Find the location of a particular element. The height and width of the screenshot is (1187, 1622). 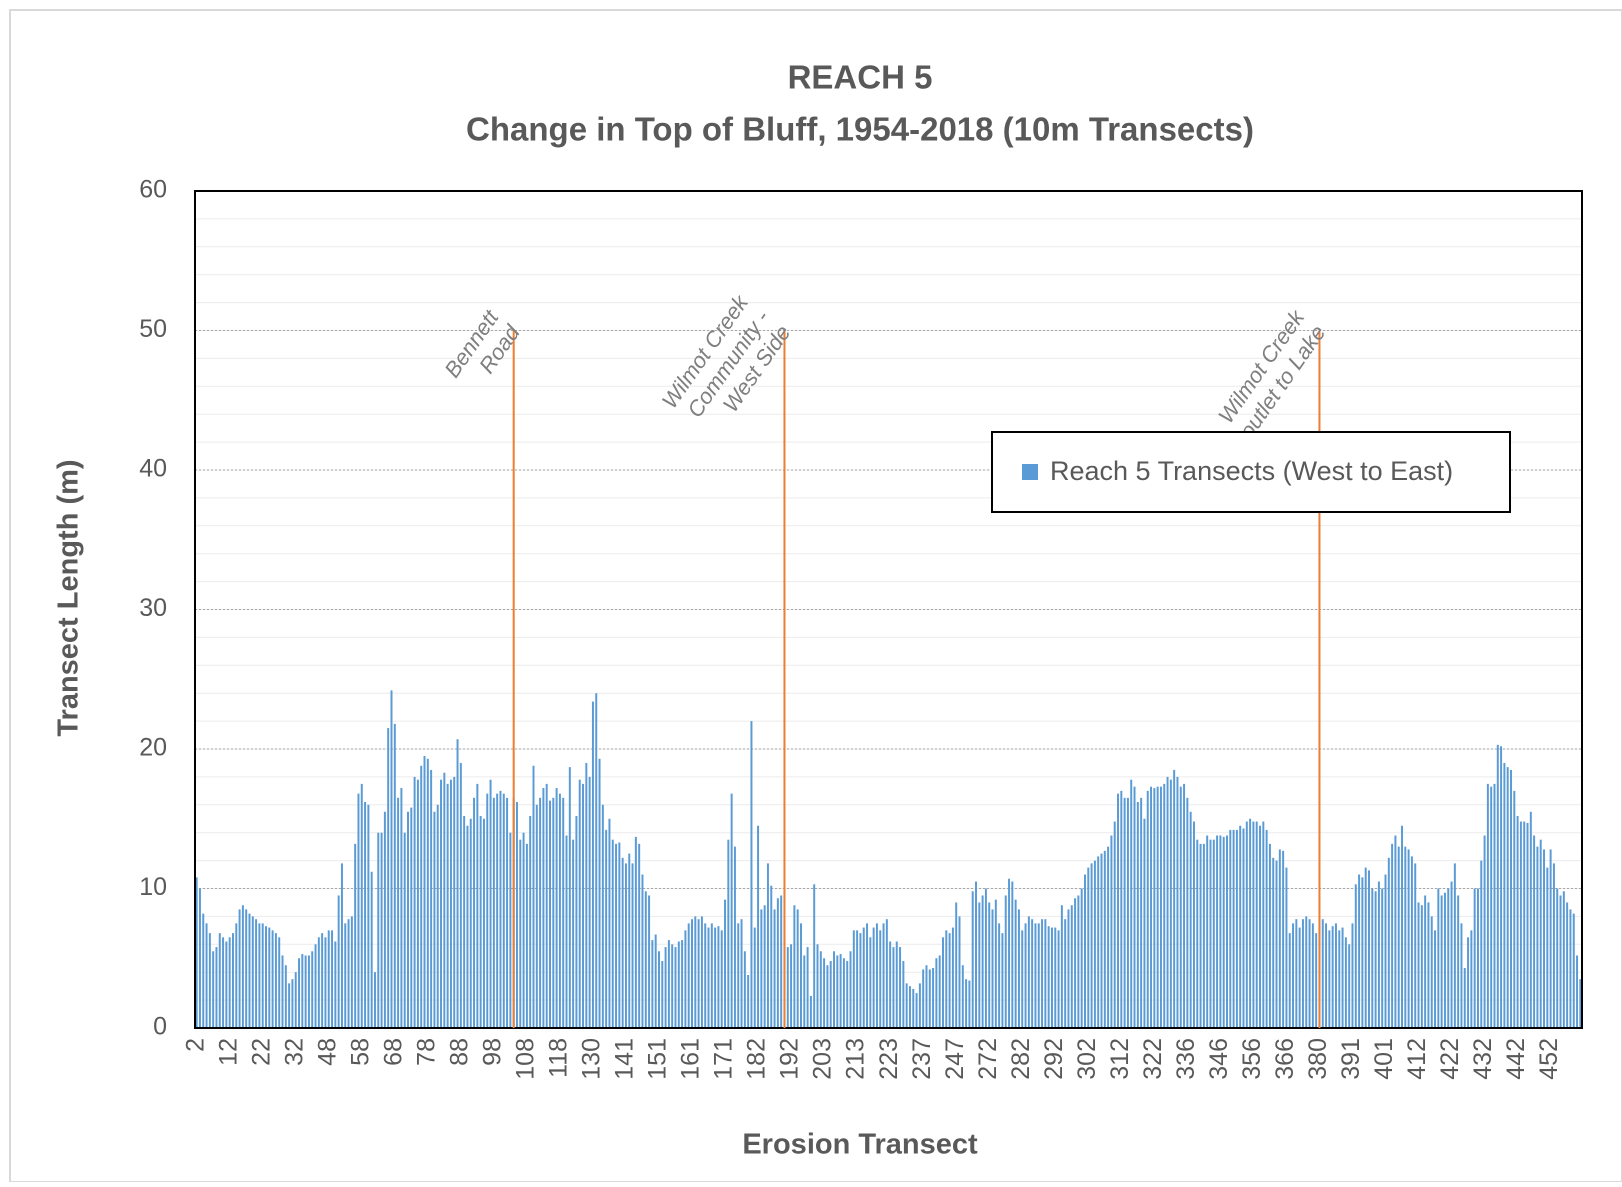

x-tick-label: 58 is located at coordinates (360, 1052).